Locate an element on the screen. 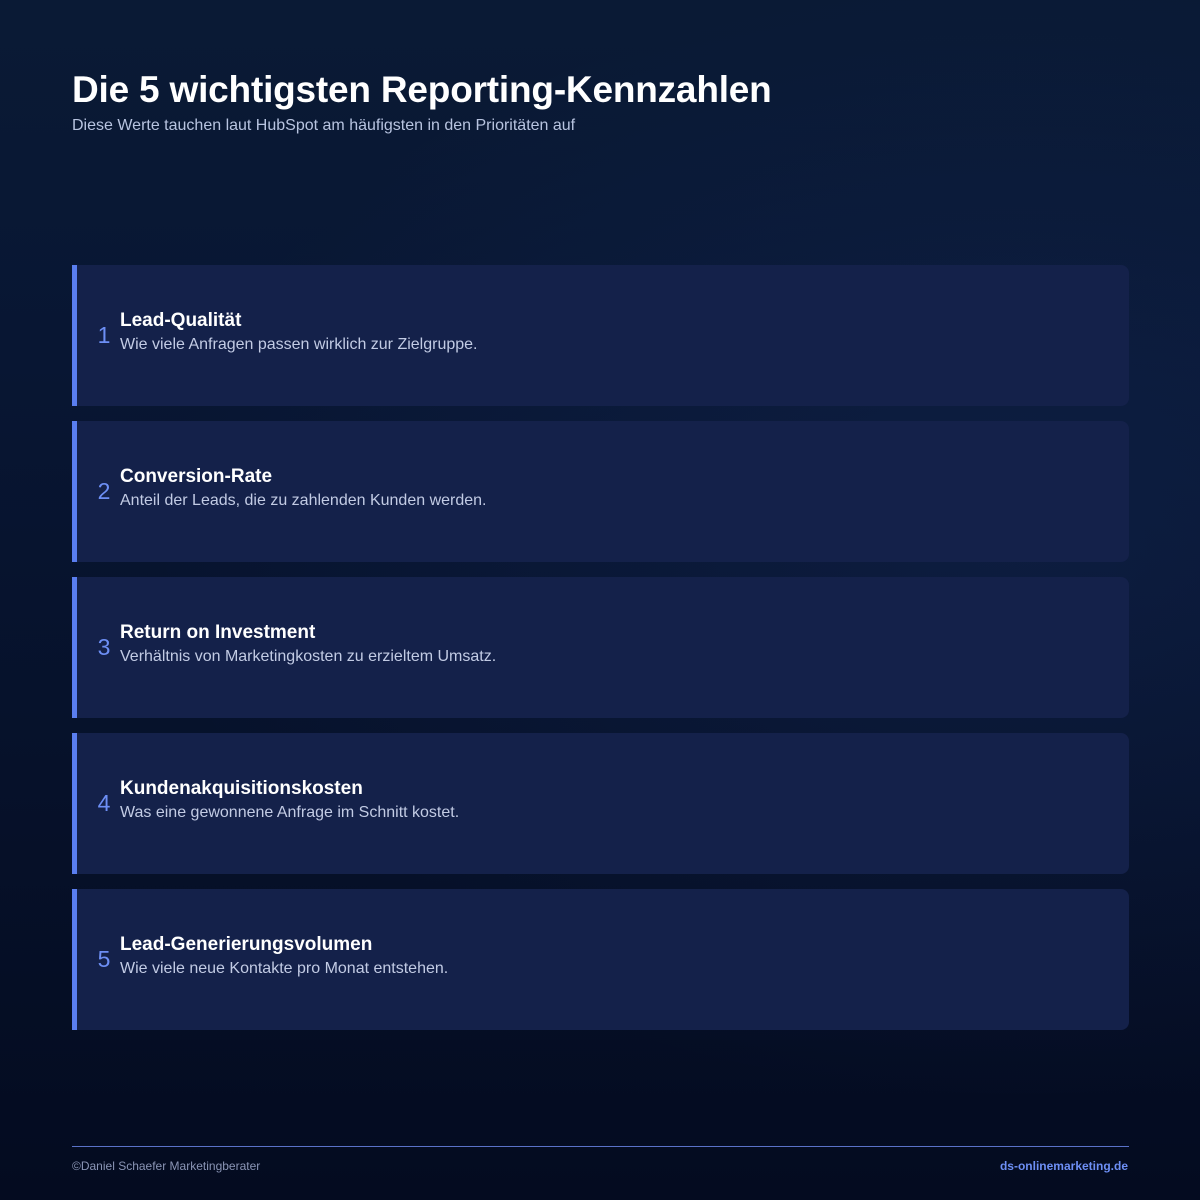 The height and width of the screenshot is (1200, 1200). footer-divider is located at coordinates (600, 1146).